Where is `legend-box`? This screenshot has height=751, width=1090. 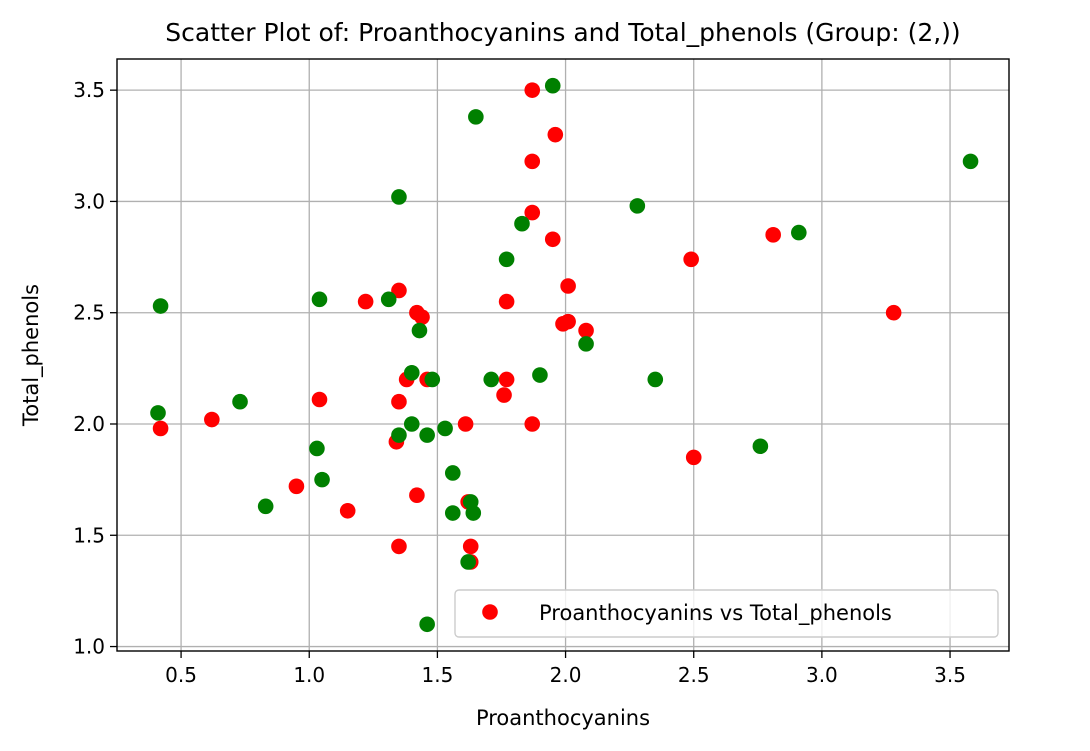 legend-box is located at coordinates (726, 613).